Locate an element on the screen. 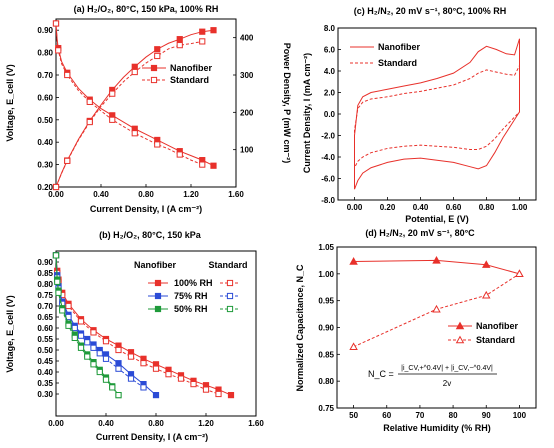 The image size is (554, 448). y2-tick-label: 400 is located at coordinates (247, 38).